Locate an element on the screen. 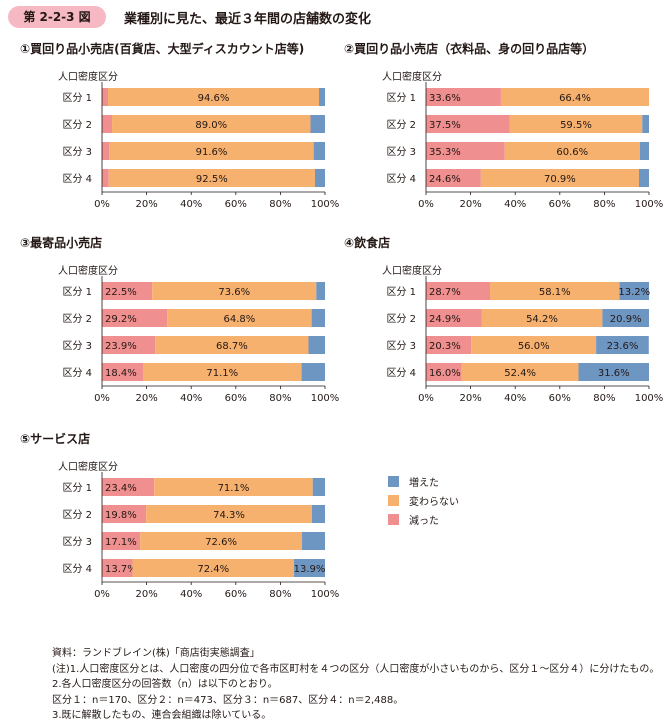 The image size is (664, 725). legend-label-unchanged: 変わらない is located at coordinates (434, 502).